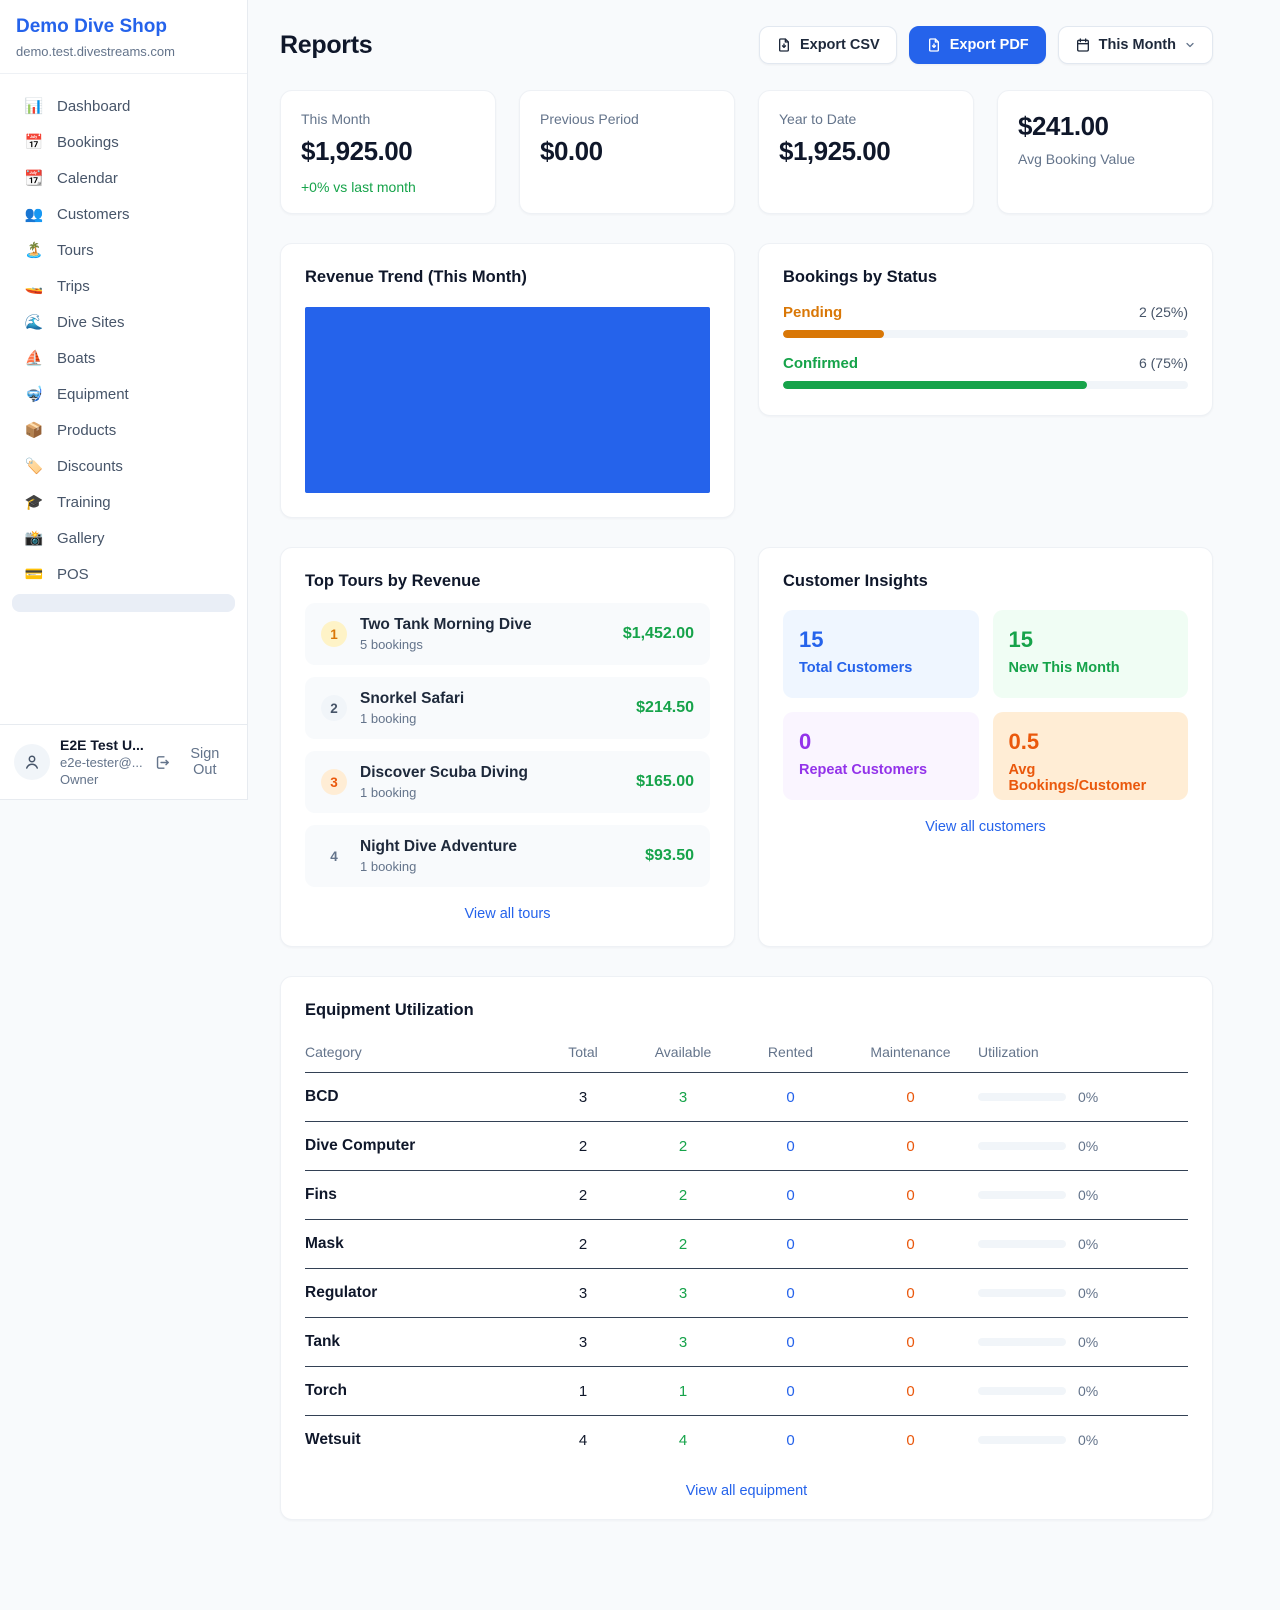 Image resolution: width=1280 pixels, height=1610 pixels. What do you see at coordinates (416, 277) in the screenshot?
I see `revenue-trend-title: Revenue Trend (This Month)` at bounding box center [416, 277].